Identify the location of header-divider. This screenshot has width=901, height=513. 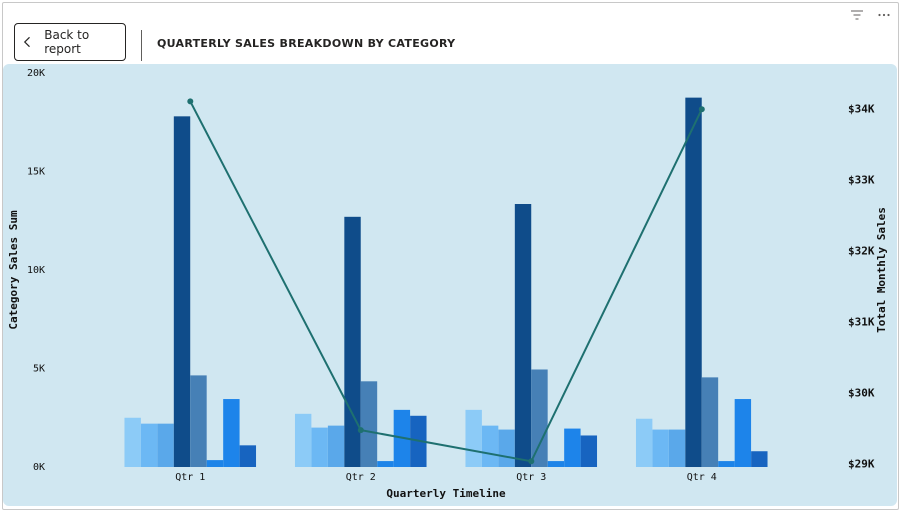
(141, 45).